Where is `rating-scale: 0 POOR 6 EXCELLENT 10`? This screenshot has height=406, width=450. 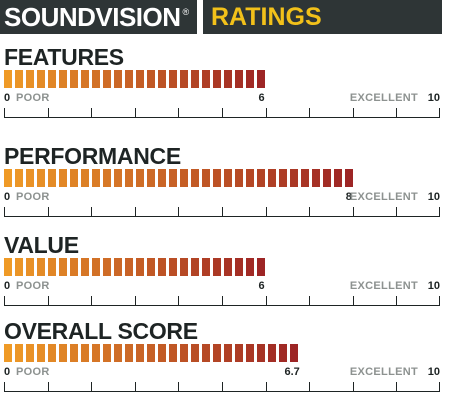
rating-scale: 0 POOR 6 EXCELLENT 10 is located at coordinates (222, 98).